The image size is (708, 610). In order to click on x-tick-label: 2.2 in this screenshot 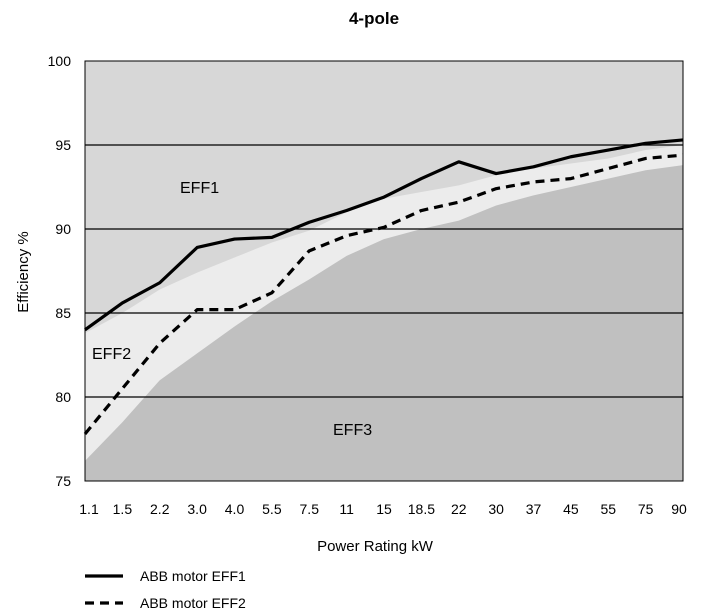, I will do `click(160, 509)`.